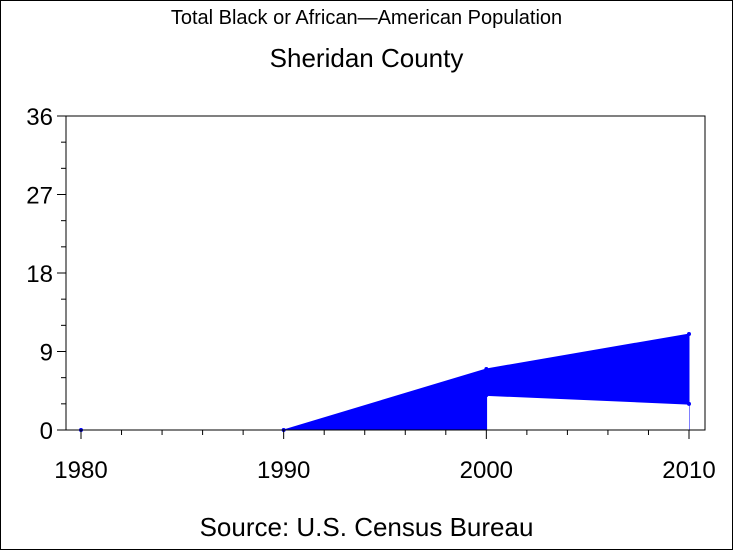  What do you see at coordinates (283, 470) in the screenshot?
I see `x-tick-label: 1990` at bounding box center [283, 470].